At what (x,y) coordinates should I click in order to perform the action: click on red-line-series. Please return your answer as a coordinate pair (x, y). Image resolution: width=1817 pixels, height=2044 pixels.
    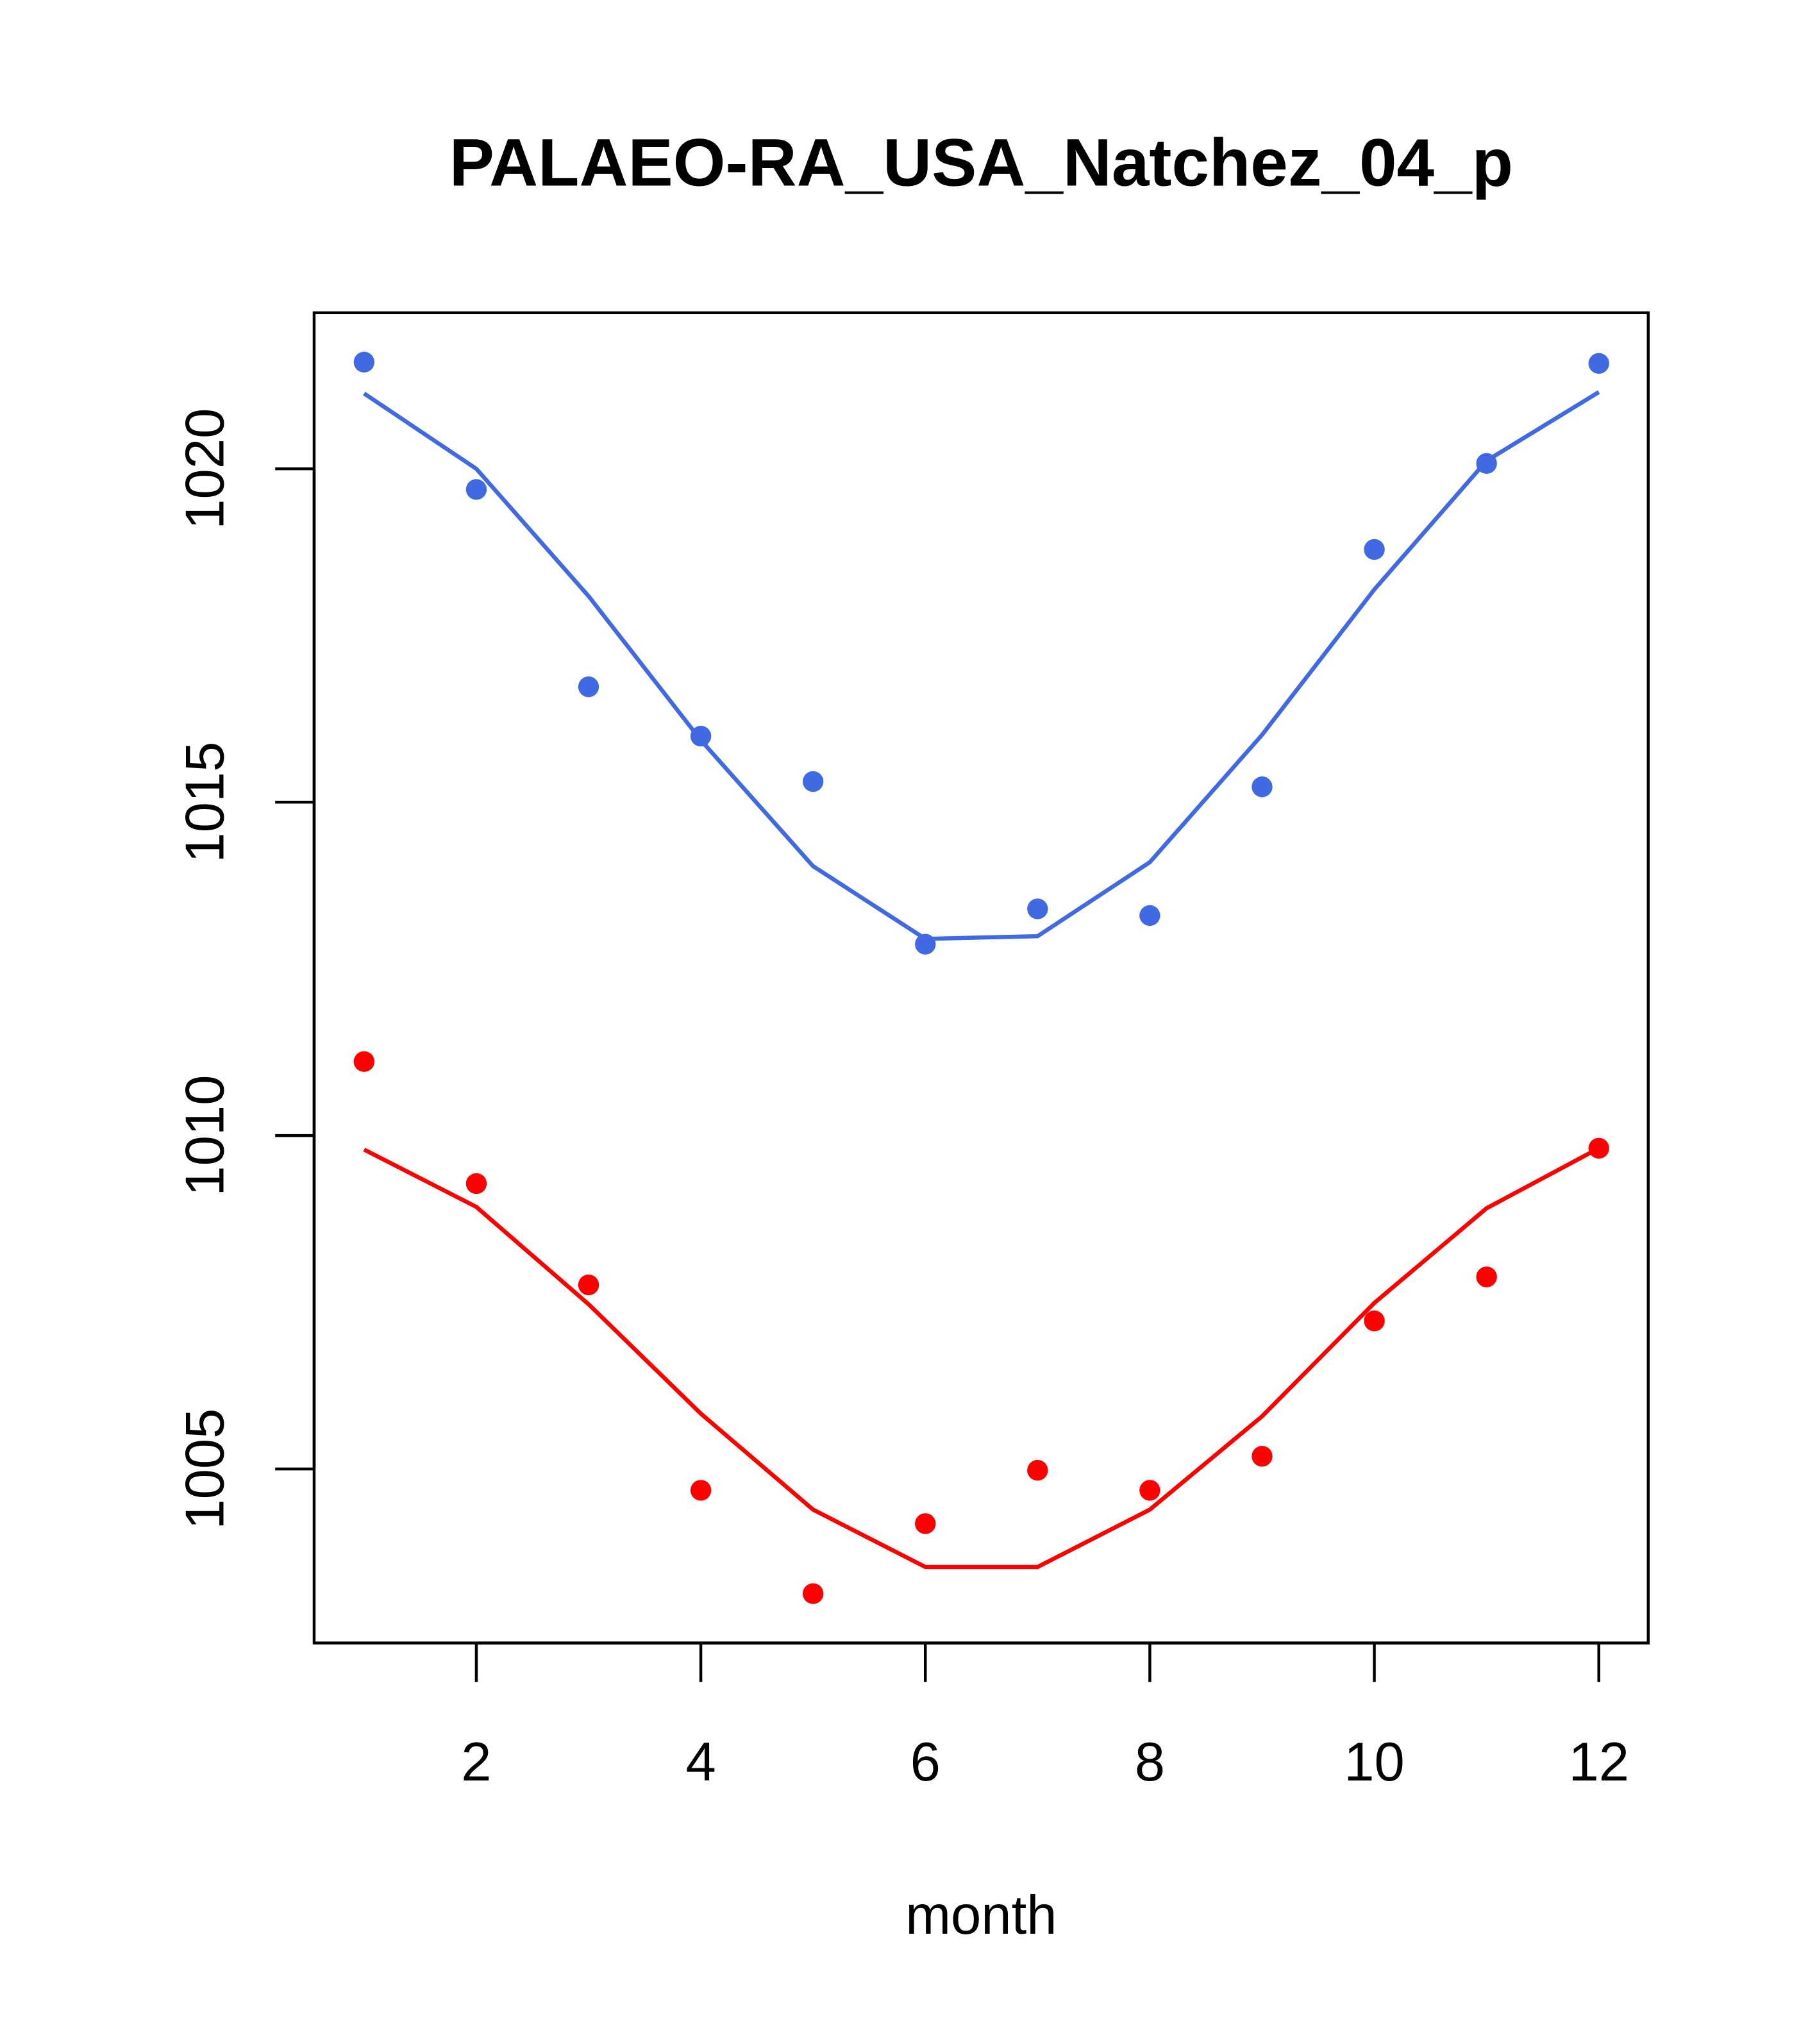
    Looking at the image, I should click on (981, 1358).